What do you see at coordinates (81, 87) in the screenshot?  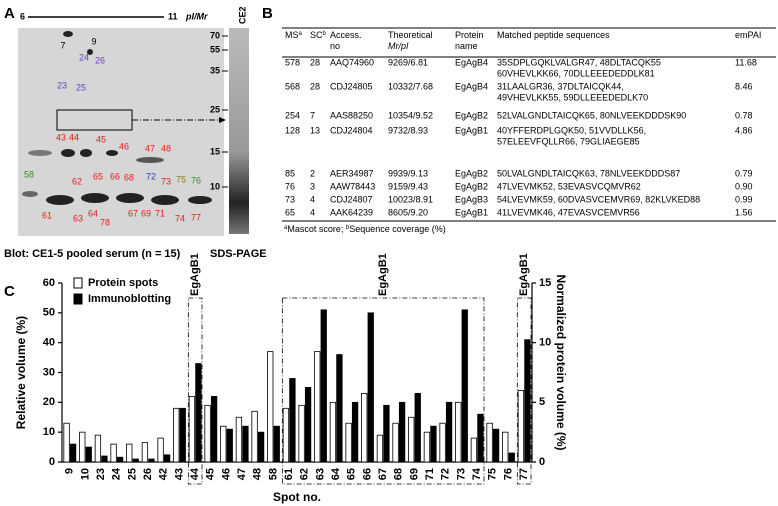 I see `spot-label: 25` at bounding box center [81, 87].